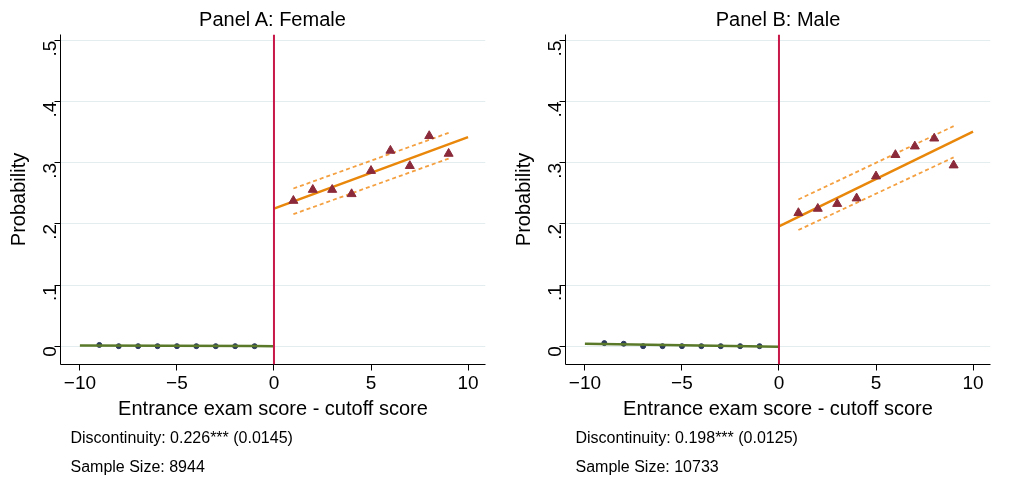  What do you see at coordinates (647, 466) in the screenshot?
I see `text: Sample Size: 10733` at bounding box center [647, 466].